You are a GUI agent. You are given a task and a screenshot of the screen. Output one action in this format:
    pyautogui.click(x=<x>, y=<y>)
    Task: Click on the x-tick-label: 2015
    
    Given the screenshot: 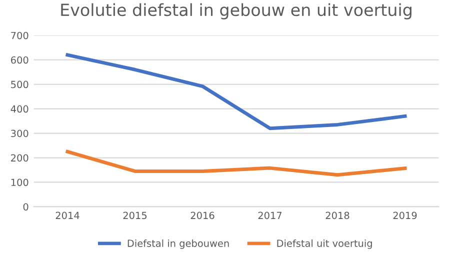 What is the action you would take?
    pyautogui.click(x=135, y=216)
    